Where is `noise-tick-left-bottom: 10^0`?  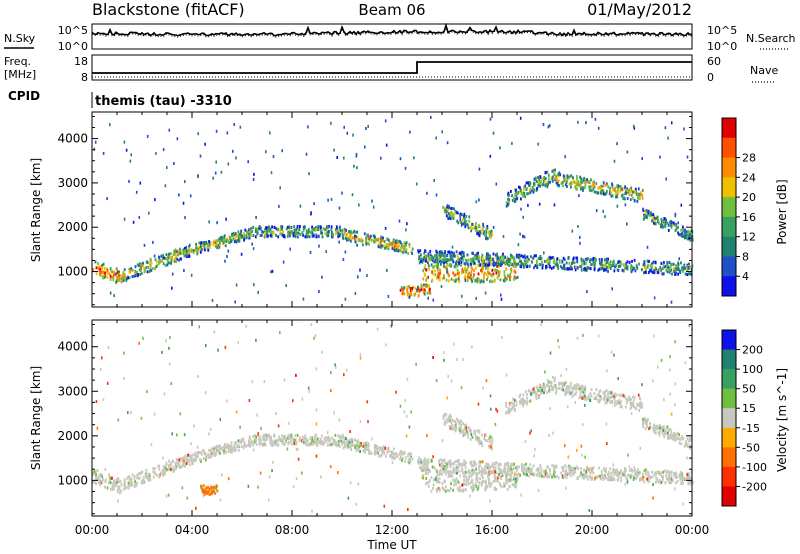 noise-tick-left-bottom: 10^0 is located at coordinates (73, 46).